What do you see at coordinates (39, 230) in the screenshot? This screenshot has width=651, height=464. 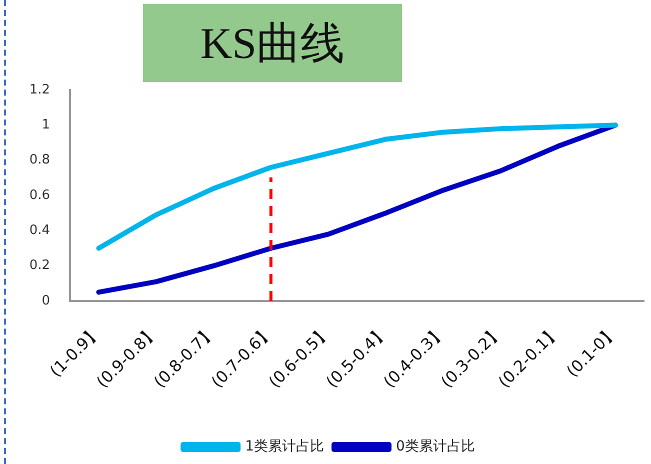 I see `y-tick-label: 0.4` at bounding box center [39, 230].